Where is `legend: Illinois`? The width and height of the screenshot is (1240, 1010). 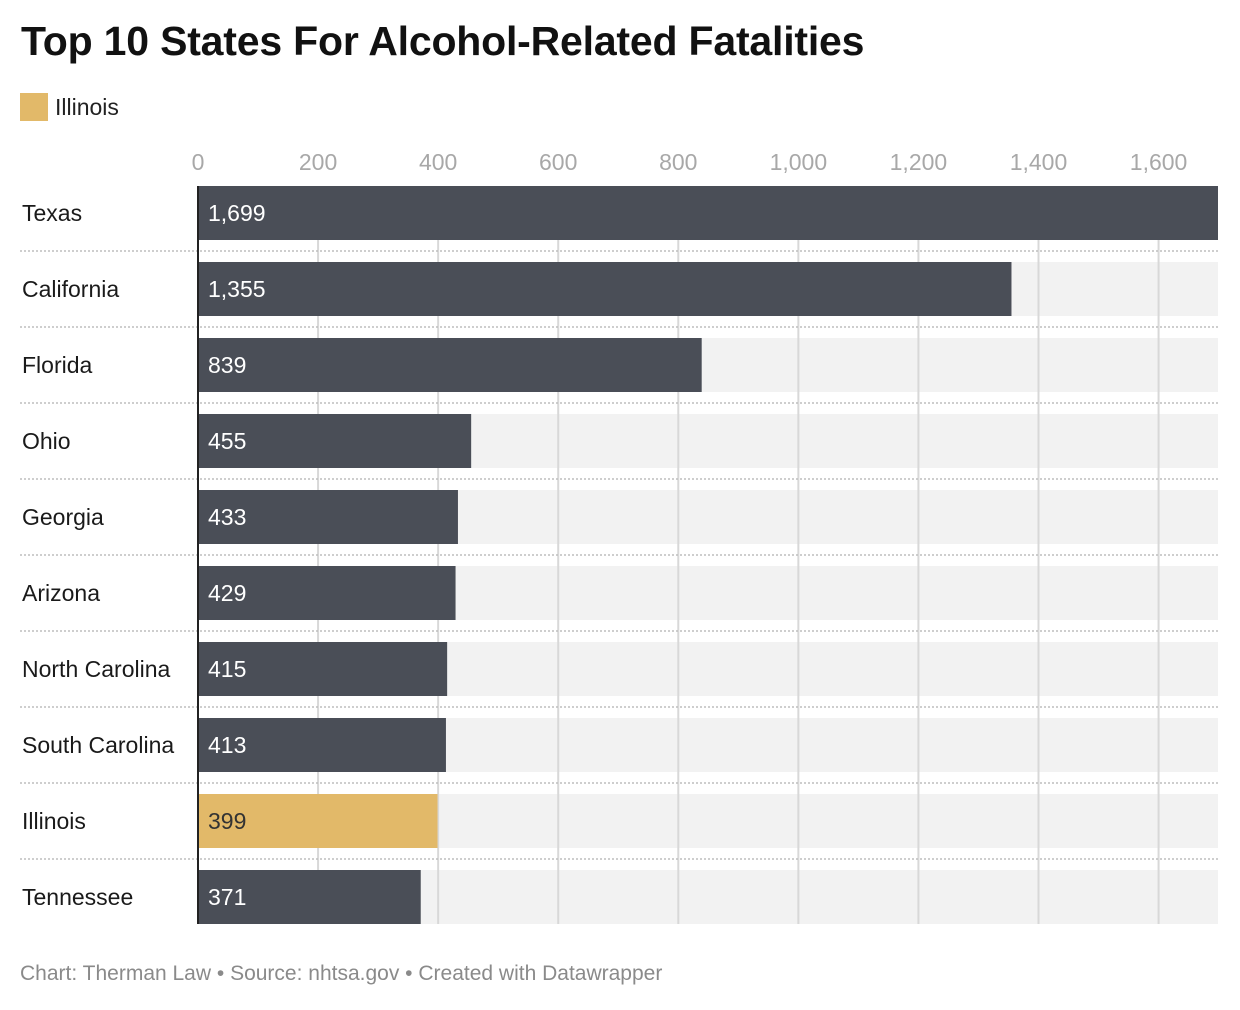 legend: Illinois is located at coordinates (69, 107).